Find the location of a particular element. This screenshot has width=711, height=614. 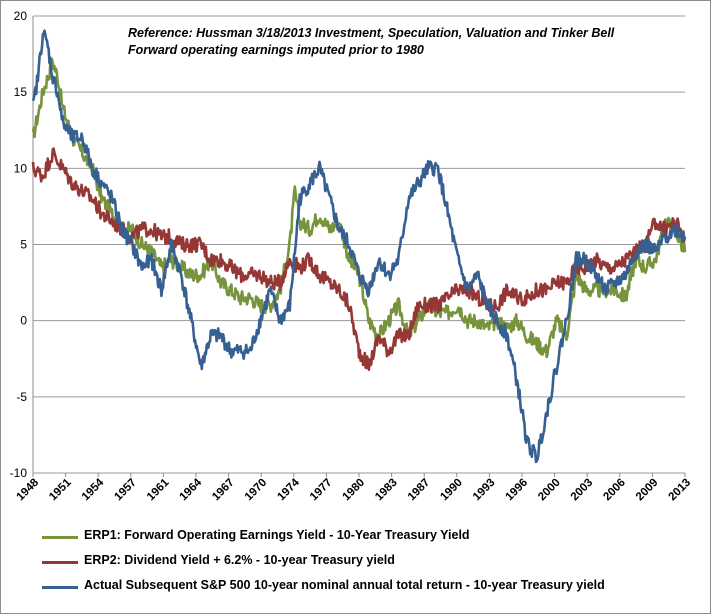

x-tick-label: 2003 is located at coordinates (582, 490).